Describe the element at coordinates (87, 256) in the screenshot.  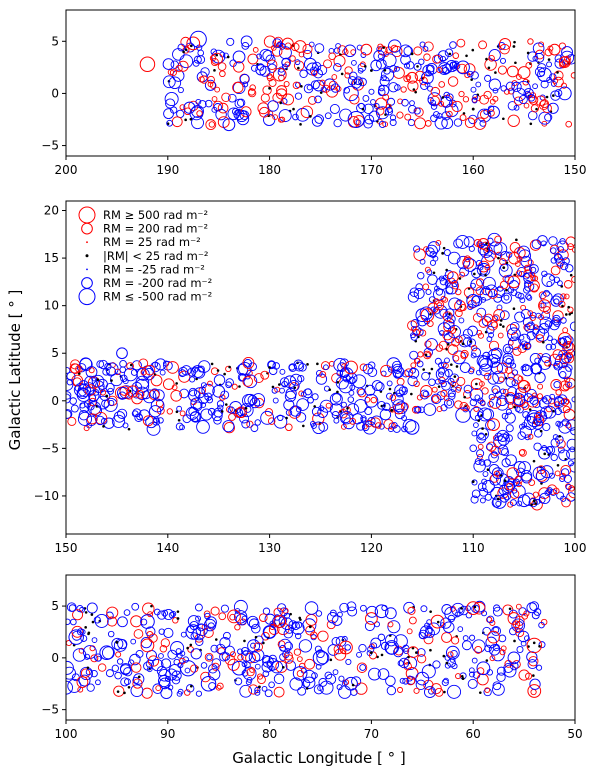
I see `legend-marker` at that location.